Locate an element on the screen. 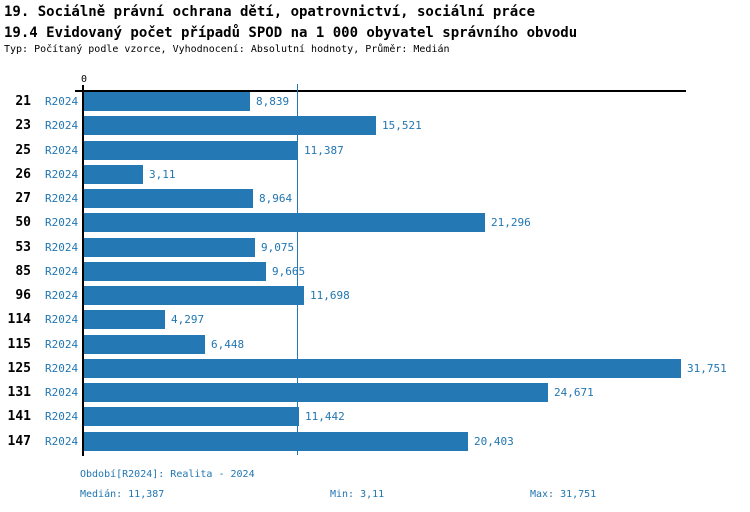 The height and width of the screenshot is (512, 750). value-label: 21,296 is located at coordinates (511, 223).